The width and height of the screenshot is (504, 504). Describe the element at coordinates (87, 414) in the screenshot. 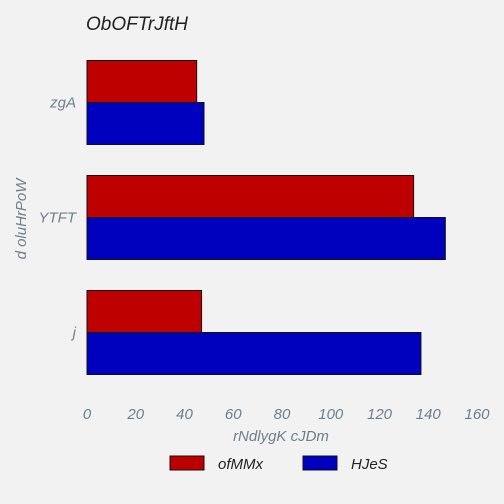

I see `x-tick-label: 0` at that location.